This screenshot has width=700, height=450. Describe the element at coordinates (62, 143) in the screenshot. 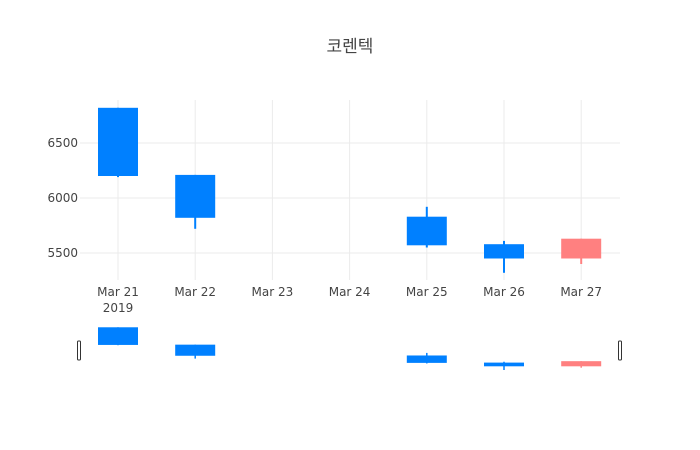

I see `y-tick-label: 6500` at that location.